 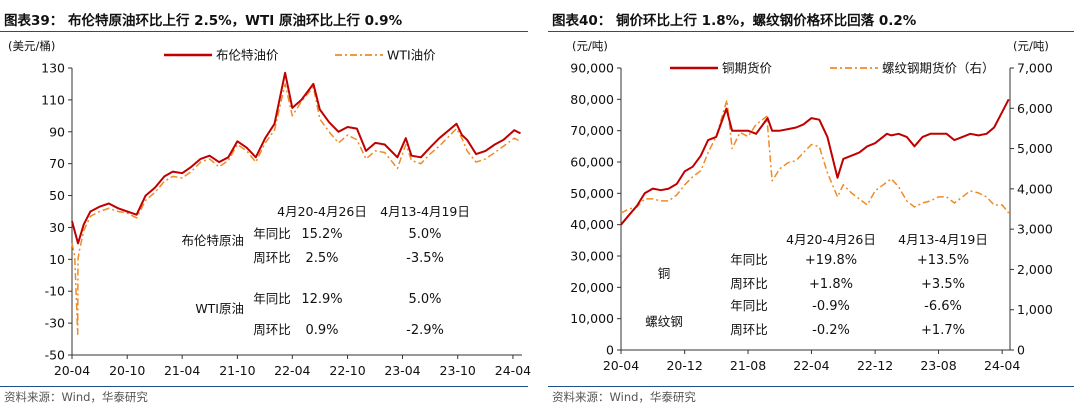 I want to click on y-tick-label: -10, so click(x=55, y=291).